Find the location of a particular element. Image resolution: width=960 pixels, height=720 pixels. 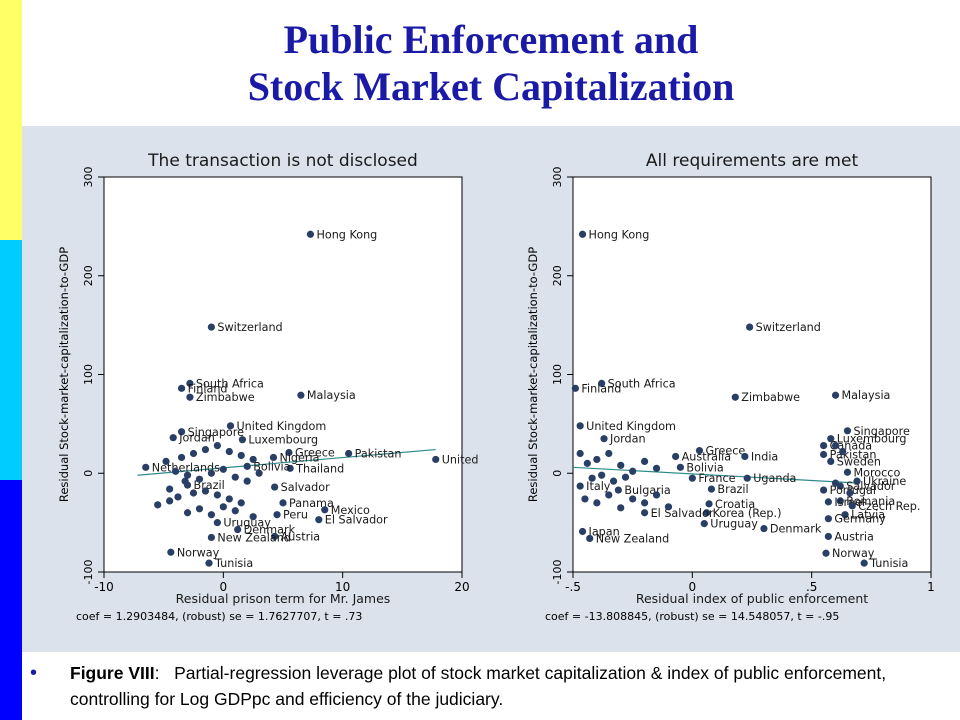

y-tick-label: -100 is located at coordinates (88, 572).